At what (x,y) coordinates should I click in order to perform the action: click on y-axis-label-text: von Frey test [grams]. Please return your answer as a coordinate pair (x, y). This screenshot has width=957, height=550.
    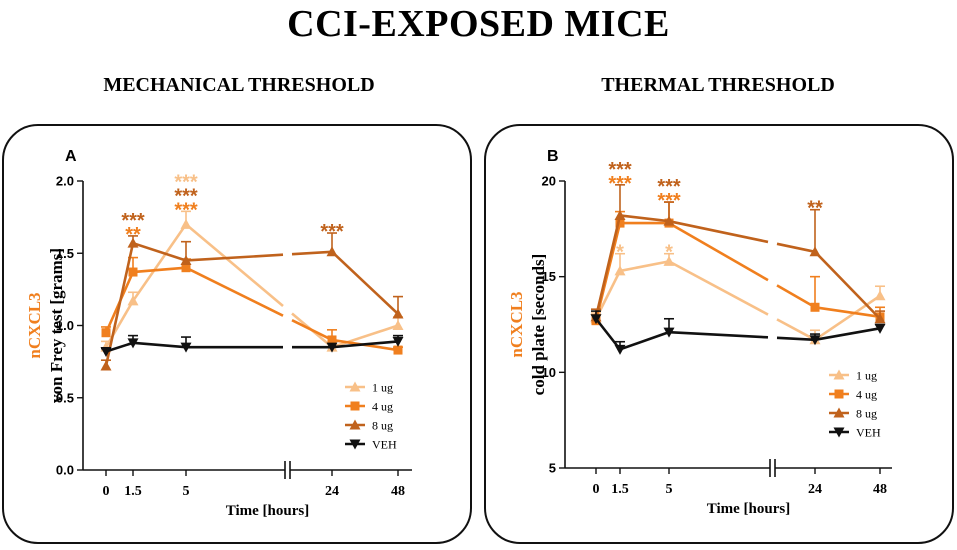
    Looking at the image, I should click on (56, 325).